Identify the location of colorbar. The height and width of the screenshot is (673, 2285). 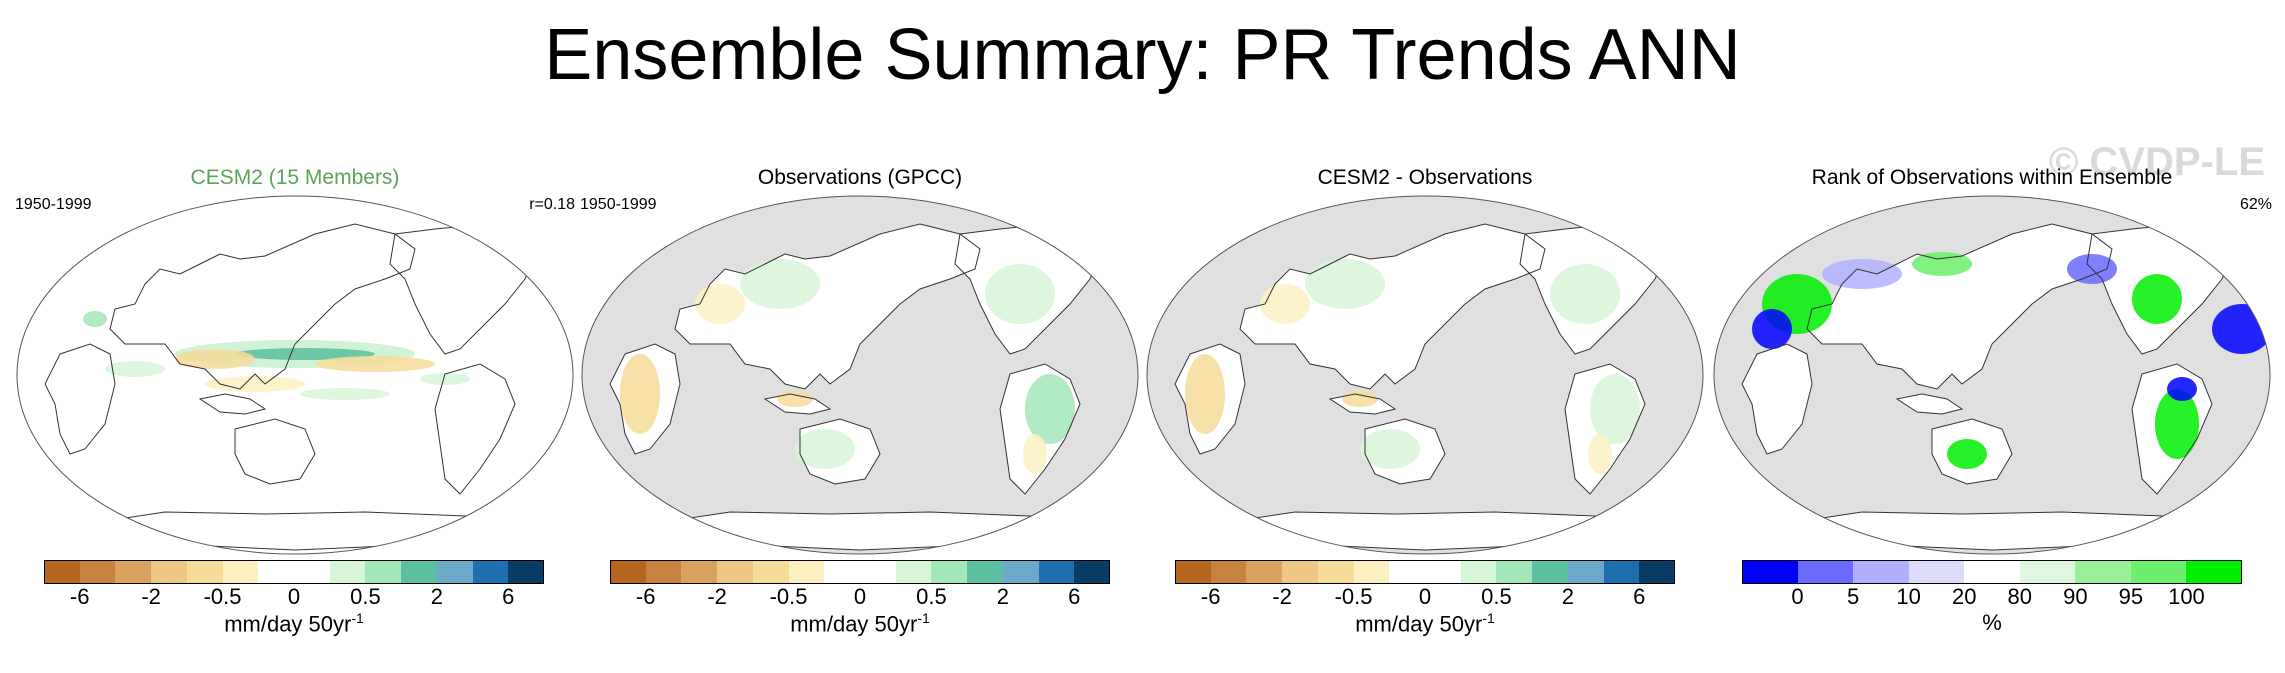
(1425, 572).